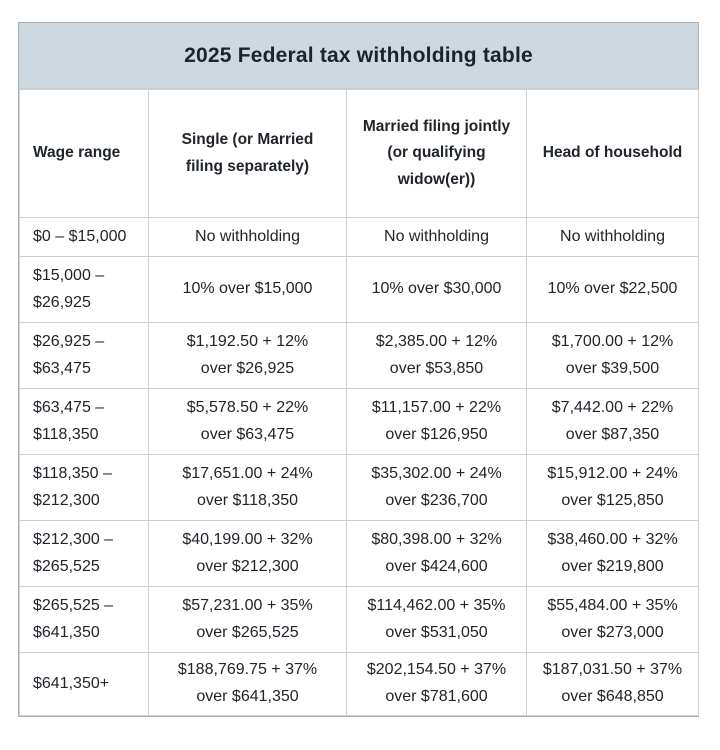  What do you see at coordinates (247, 553) in the screenshot?
I see `single-cell: $40,199.00 + 32% over $212,300` at bounding box center [247, 553].